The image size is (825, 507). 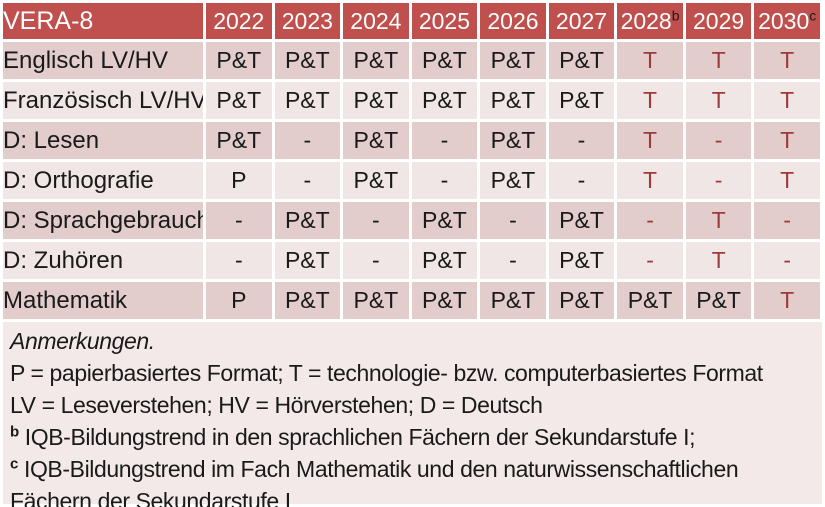 I want to click on row-label: D: Lesen, so click(x=103, y=140).